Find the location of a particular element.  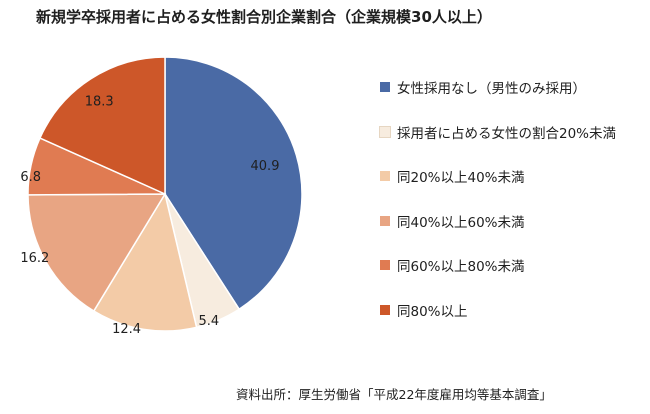

legend-item-6: 同80%以上 is located at coordinates (512, 310).